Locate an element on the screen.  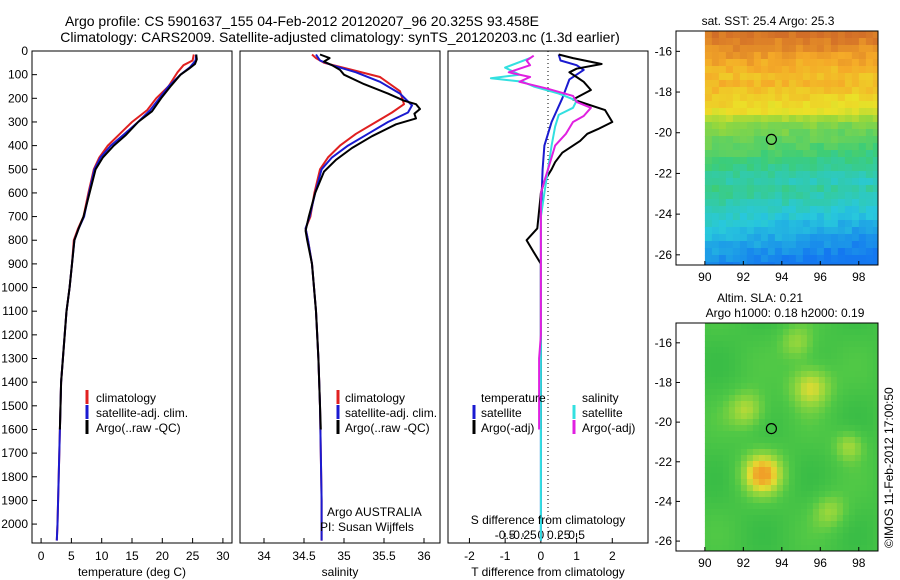
x-tick-label: 35.5 is located at coordinates (384, 556).